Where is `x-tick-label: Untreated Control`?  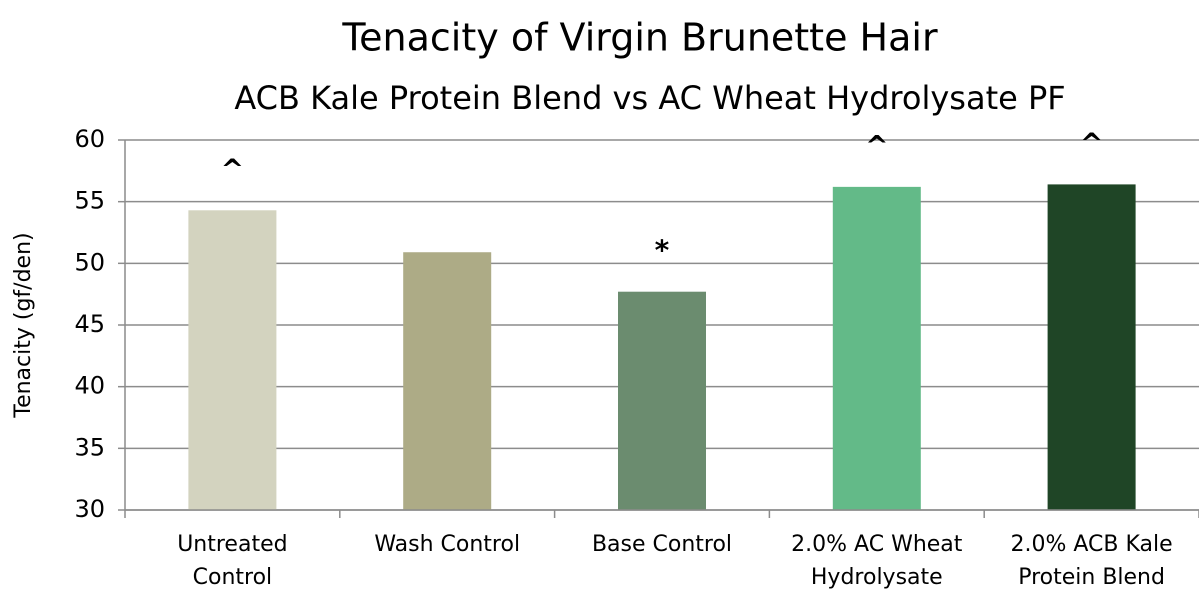 x-tick-label: Untreated Control is located at coordinates (232, 561).